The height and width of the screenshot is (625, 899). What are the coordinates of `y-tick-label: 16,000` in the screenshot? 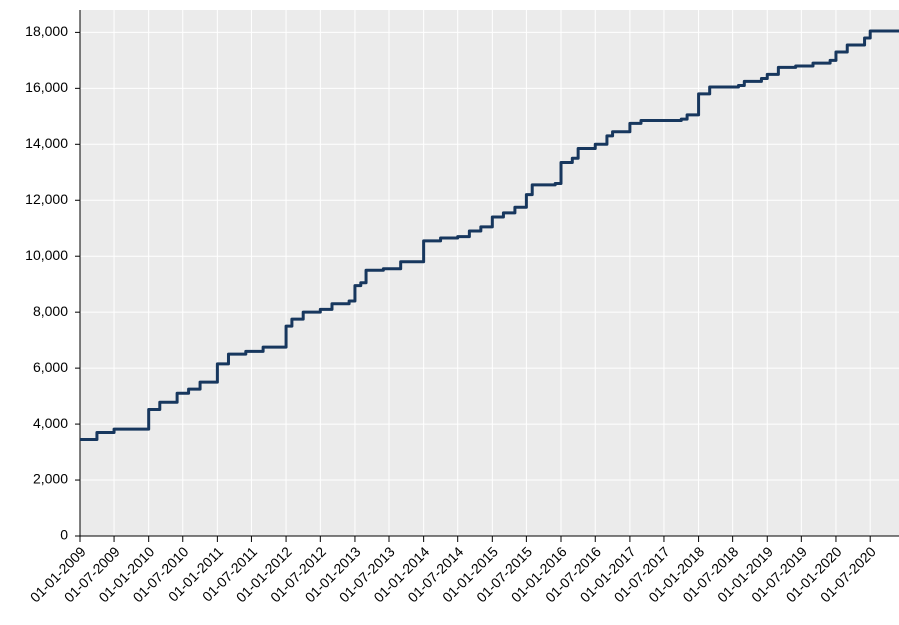 It's located at (46, 87).